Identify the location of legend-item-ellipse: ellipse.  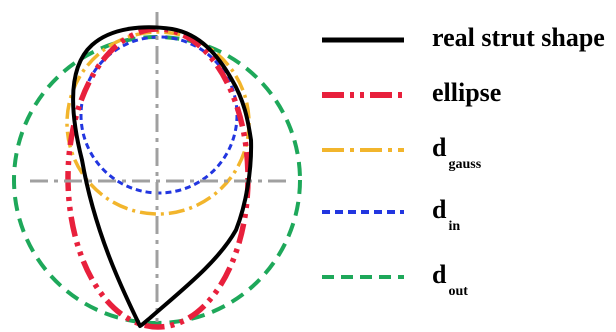
(466, 95).